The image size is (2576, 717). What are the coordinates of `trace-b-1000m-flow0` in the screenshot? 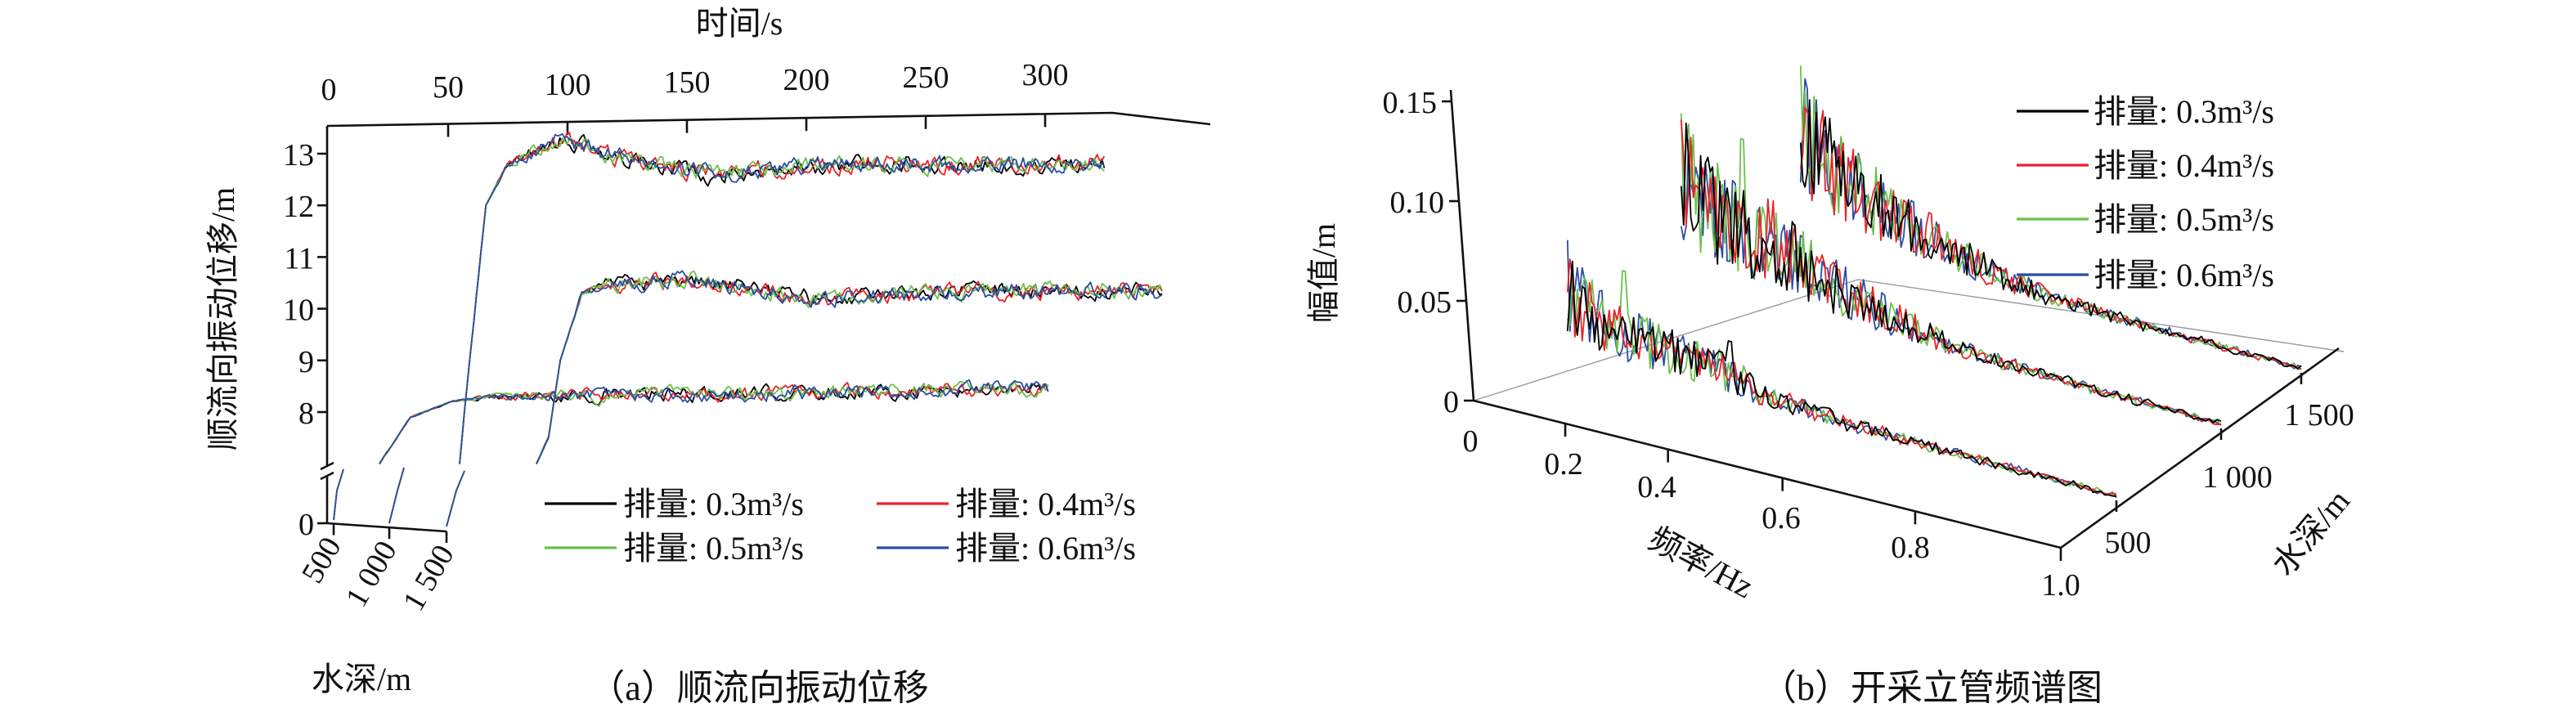 It's located at (1951, 272).